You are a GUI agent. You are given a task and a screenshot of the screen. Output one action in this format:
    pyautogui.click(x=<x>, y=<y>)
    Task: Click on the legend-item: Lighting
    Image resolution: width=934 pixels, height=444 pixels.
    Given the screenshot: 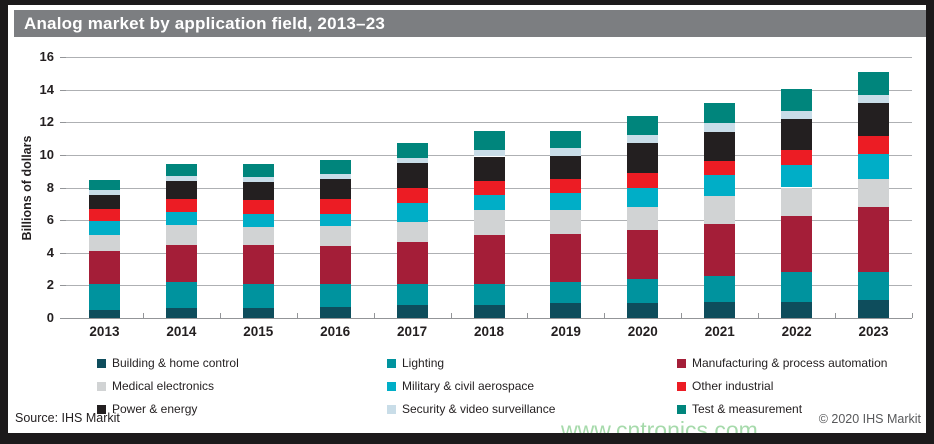 What is the action you would take?
    pyautogui.click(x=415, y=363)
    